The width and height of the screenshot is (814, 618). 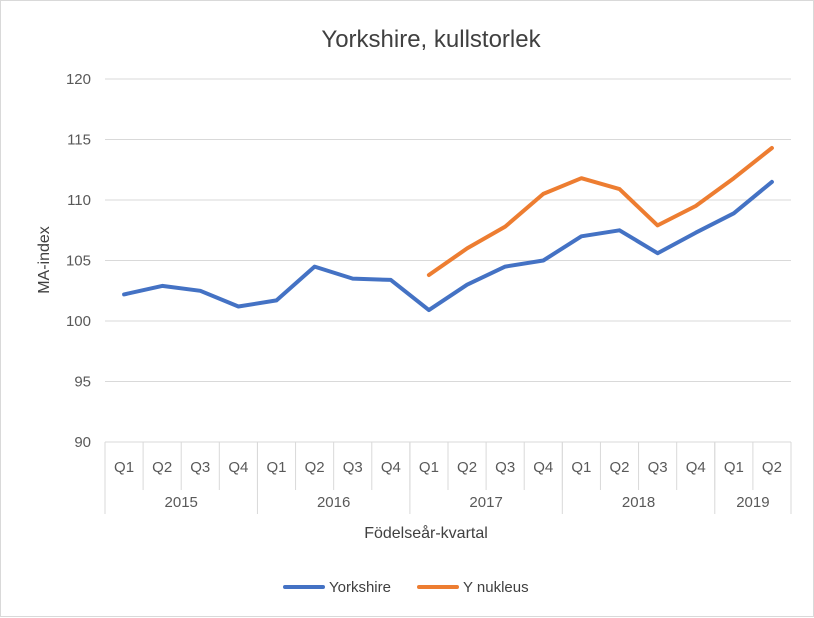 What do you see at coordinates (431, 39) in the screenshot?
I see `chart-title: Yorkshire, kullstorlek` at bounding box center [431, 39].